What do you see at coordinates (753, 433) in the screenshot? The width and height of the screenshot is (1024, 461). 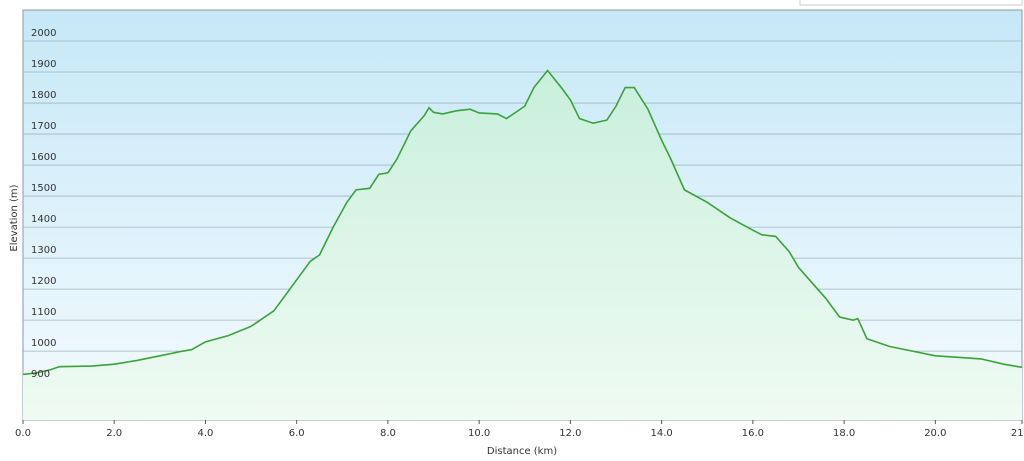 I see `x-tick-label: 16.0` at bounding box center [753, 433].